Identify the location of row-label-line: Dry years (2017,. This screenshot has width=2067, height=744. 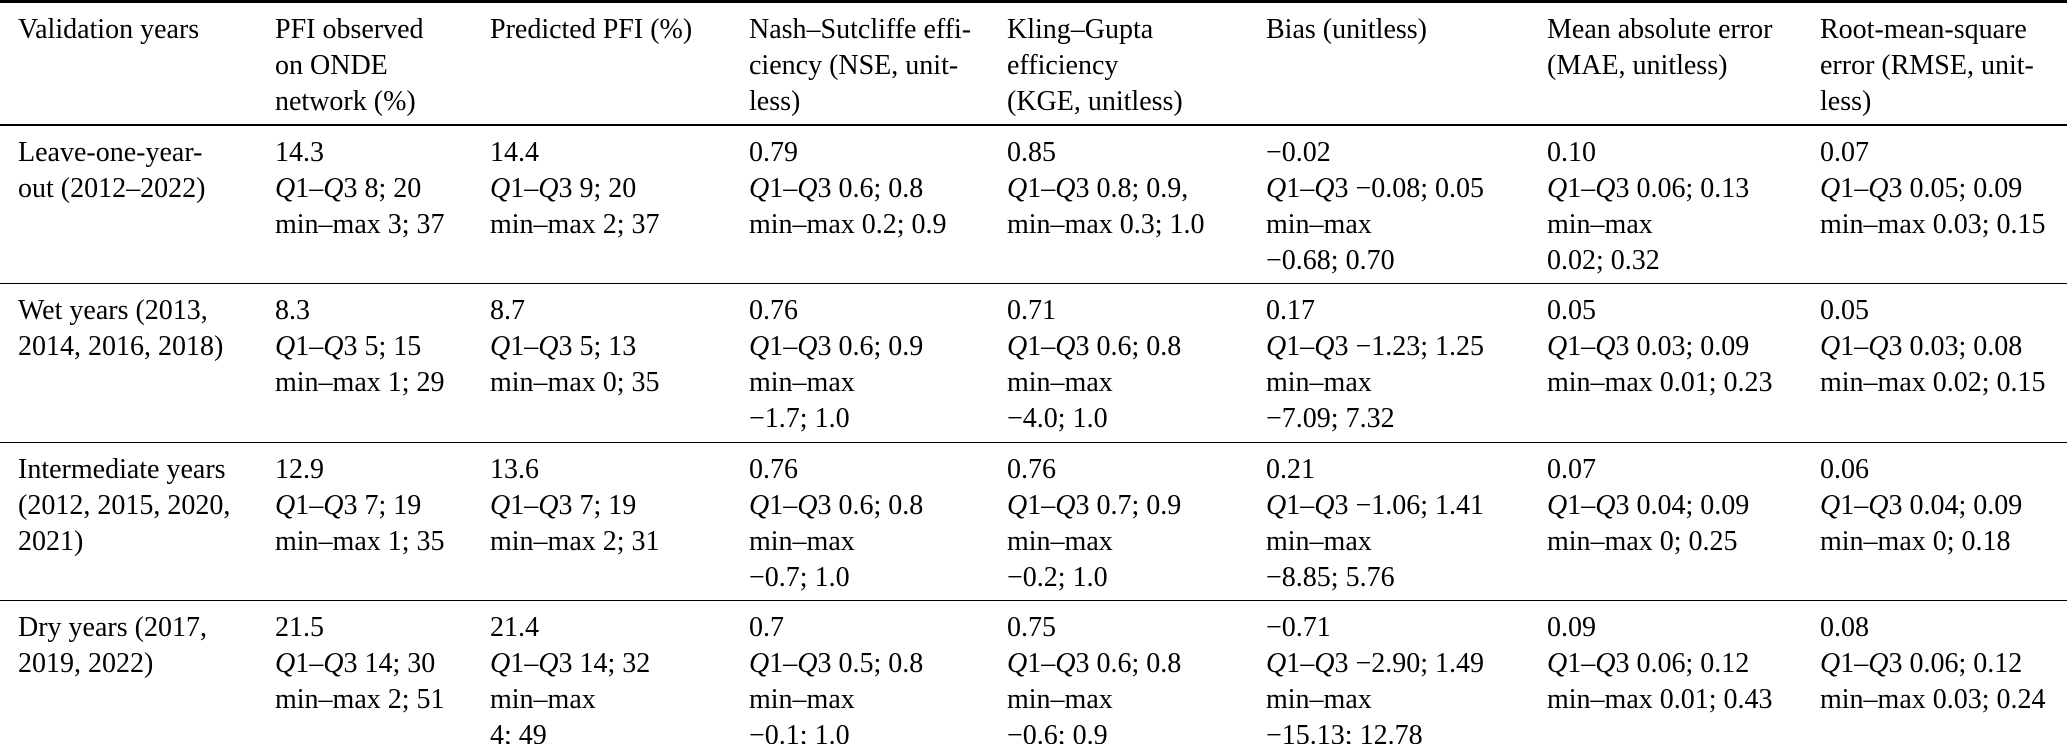
(112, 627).